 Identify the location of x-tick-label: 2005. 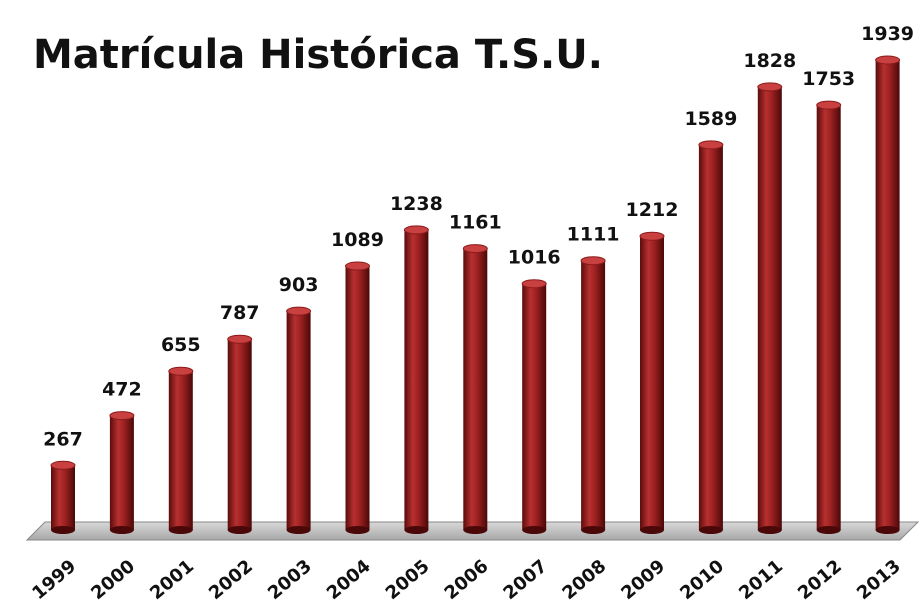
(408, 580).